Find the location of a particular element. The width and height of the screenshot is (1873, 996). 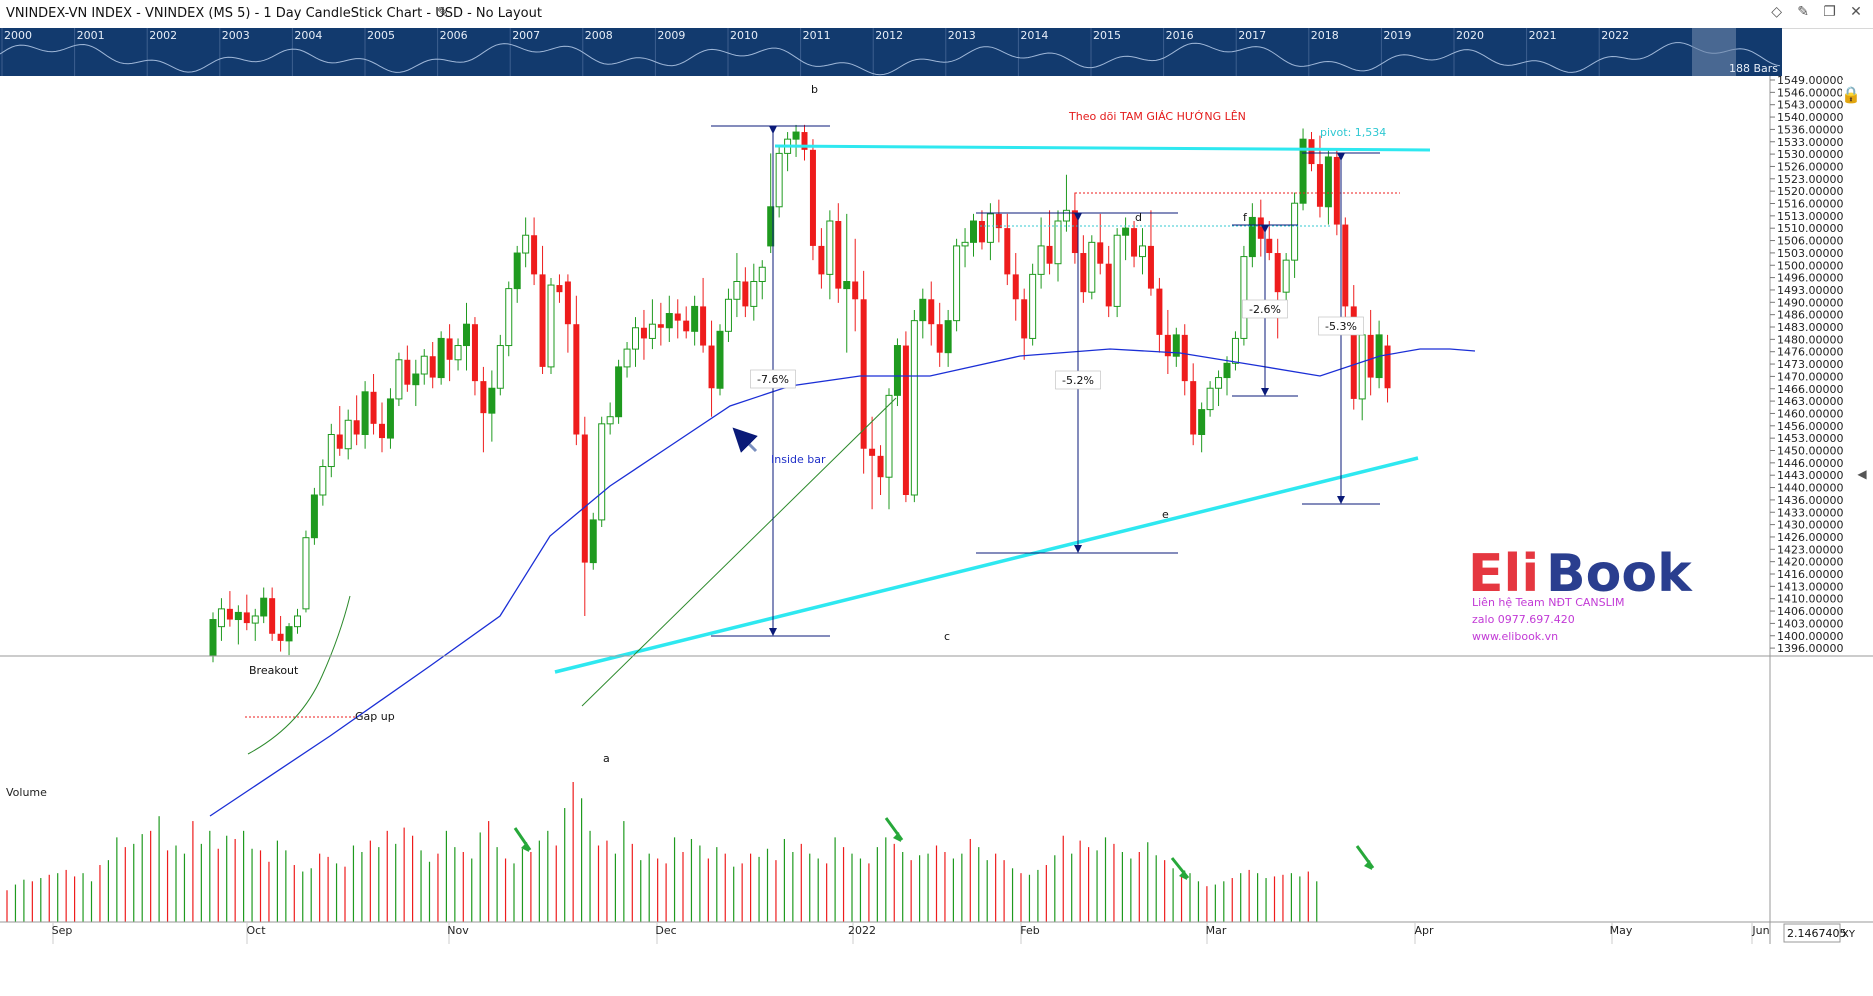

lock-icon: 🔒 is located at coordinates (1851, 94).